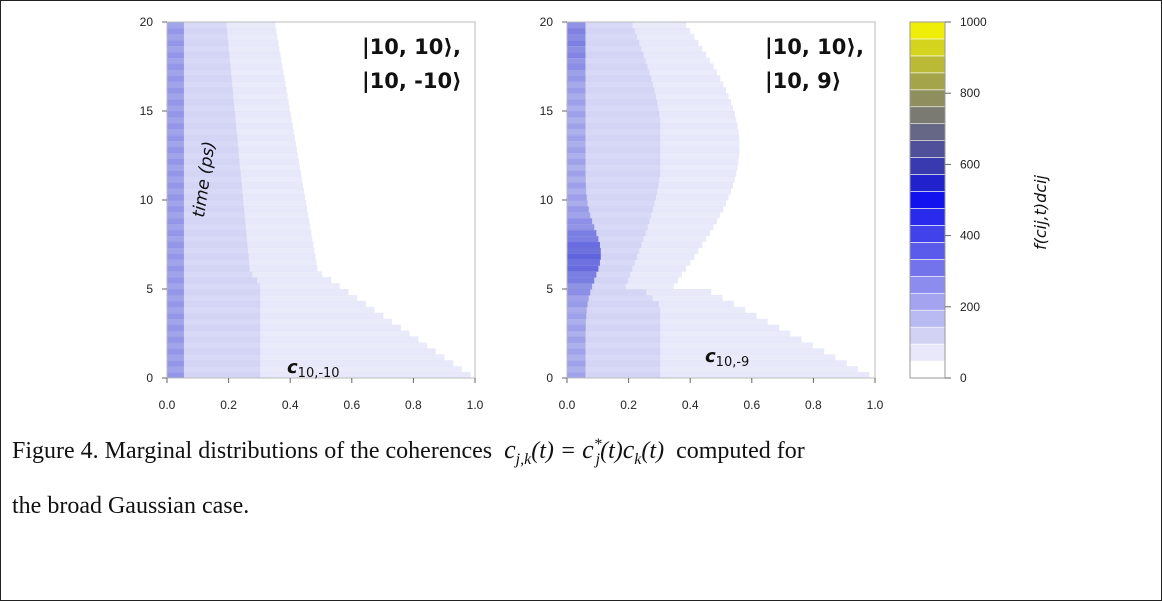 The height and width of the screenshot is (601, 1162). I want to click on state-label-2b: |10, 9⟩, so click(803, 81).